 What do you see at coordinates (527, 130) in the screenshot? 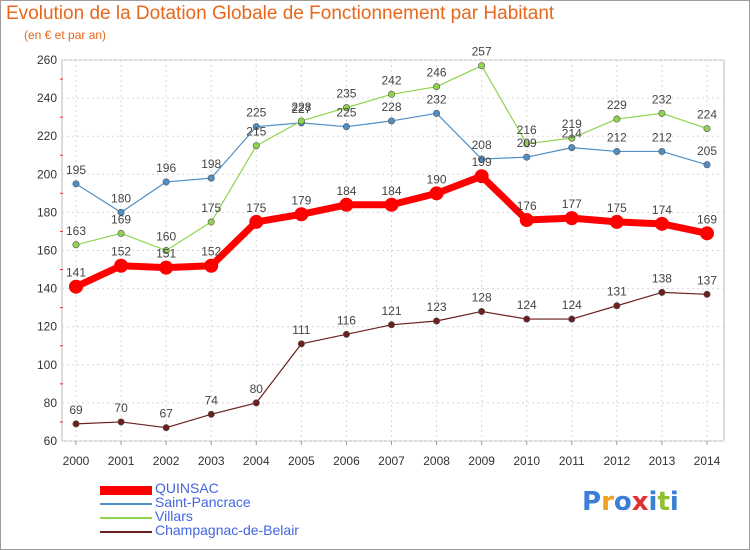
I see `data-label-villars: 216` at bounding box center [527, 130].